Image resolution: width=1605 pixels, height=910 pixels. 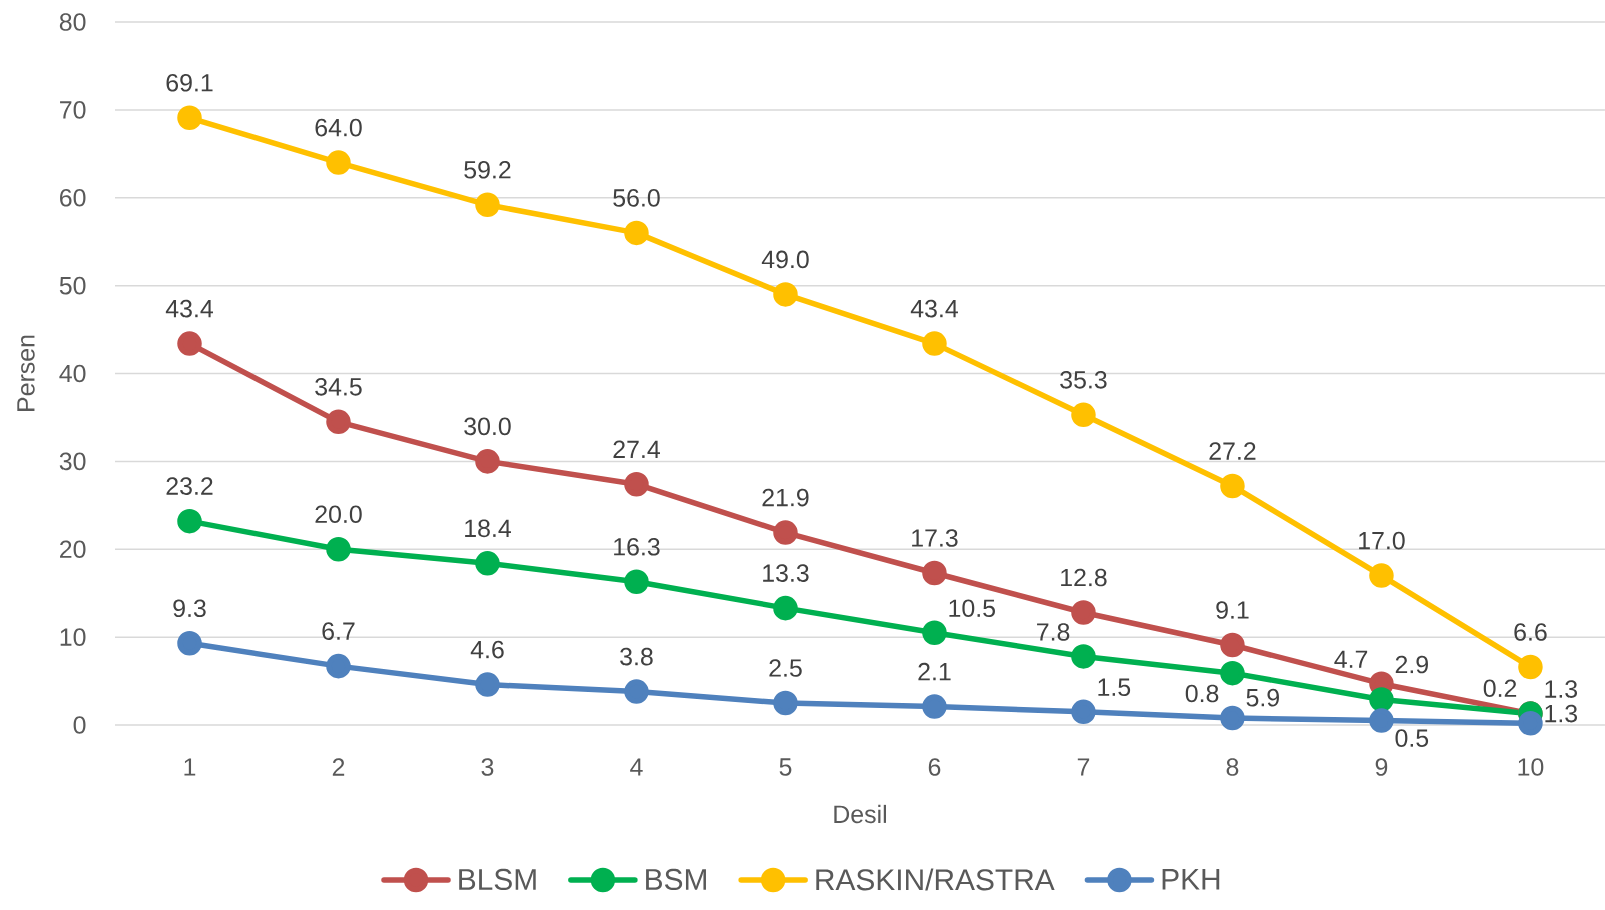 What do you see at coordinates (338, 767) in the screenshot?
I see `x-tick-label: 2` at bounding box center [338, 767].